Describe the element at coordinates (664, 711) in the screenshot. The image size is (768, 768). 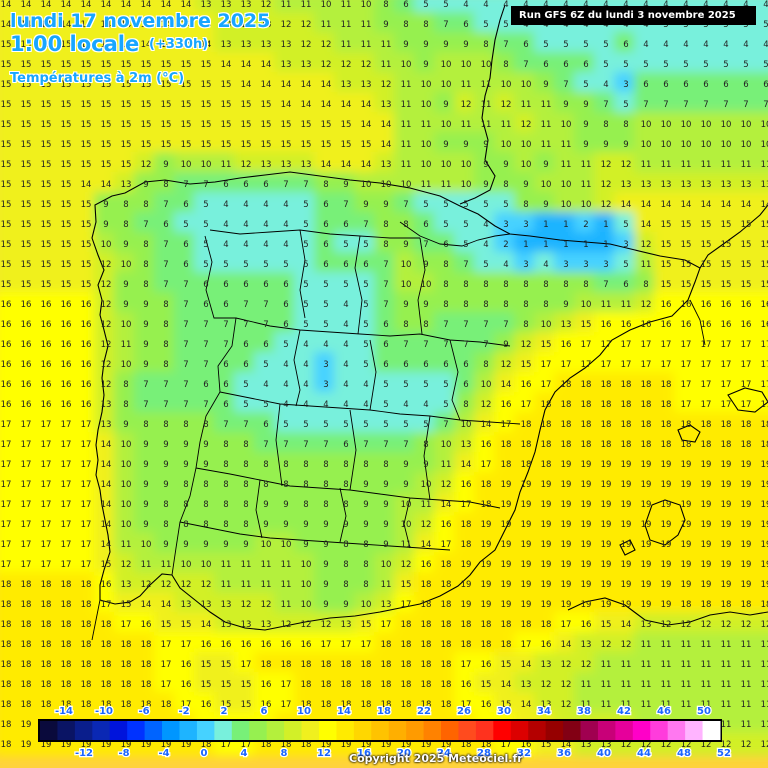
I see `legend-tick-label: 46` at that location.